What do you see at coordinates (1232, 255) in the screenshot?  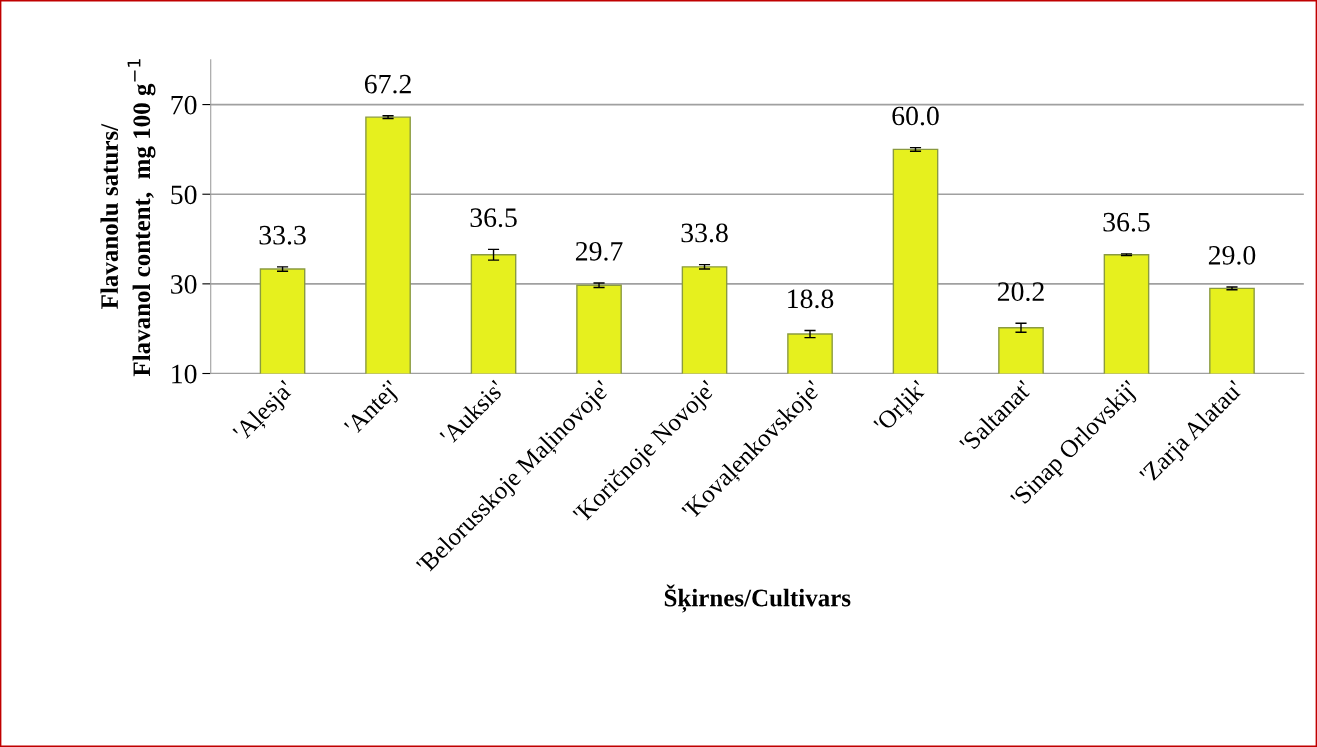 I see `data-label: 29.0` at bounding box center [1232, 255].